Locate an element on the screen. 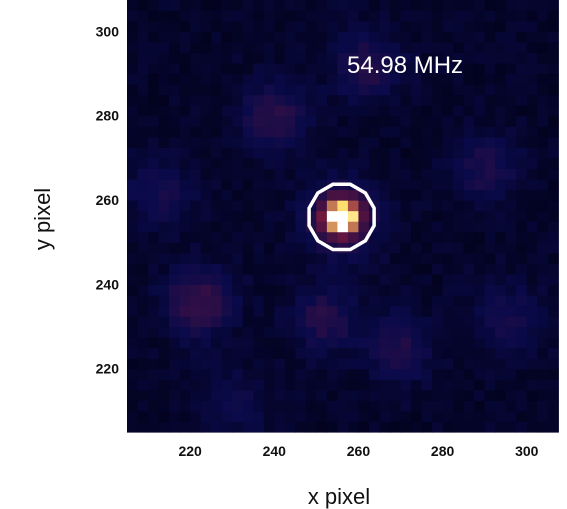 Image resolution: width=567 pixels, height=509 pixels. x-axis-ticks: 220 240 260 280 300 is located at coordinates (358, 451).